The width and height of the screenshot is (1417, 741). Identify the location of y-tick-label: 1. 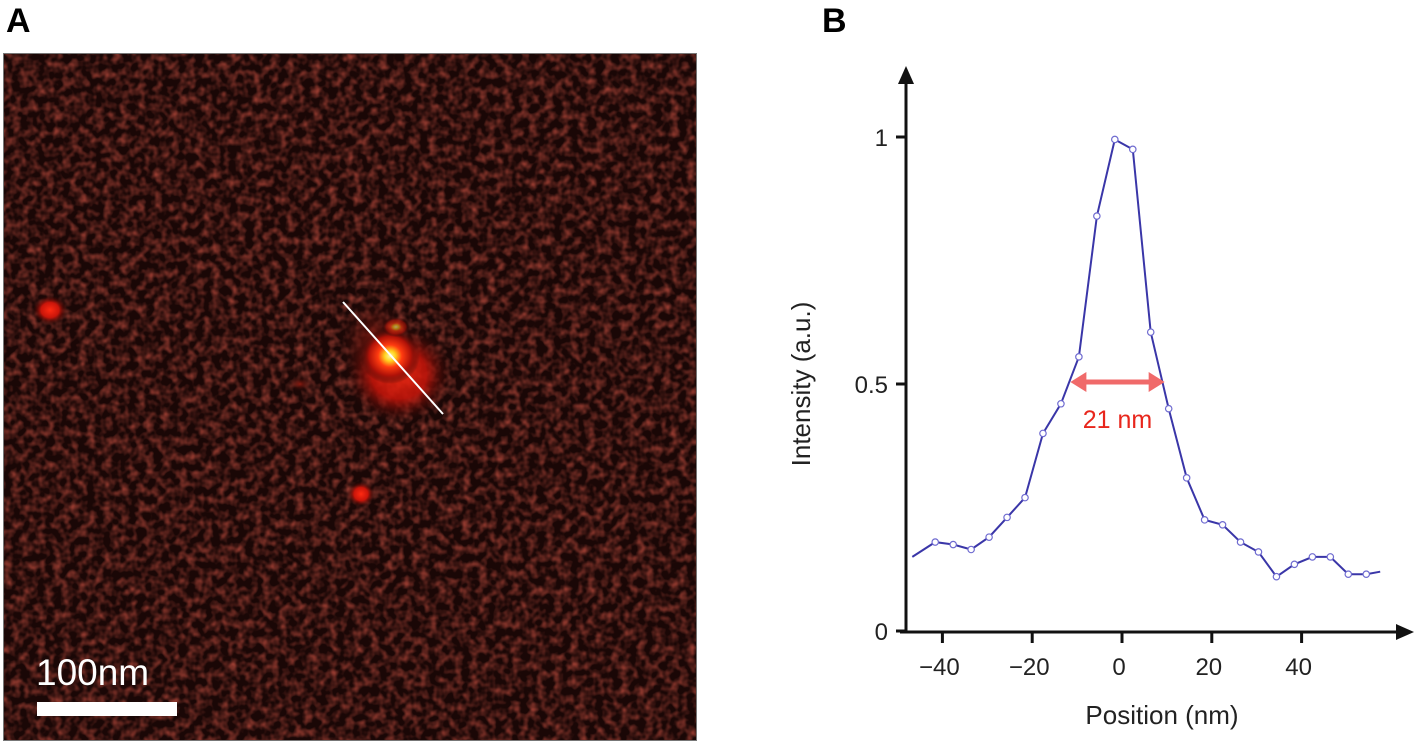
(881, 138).